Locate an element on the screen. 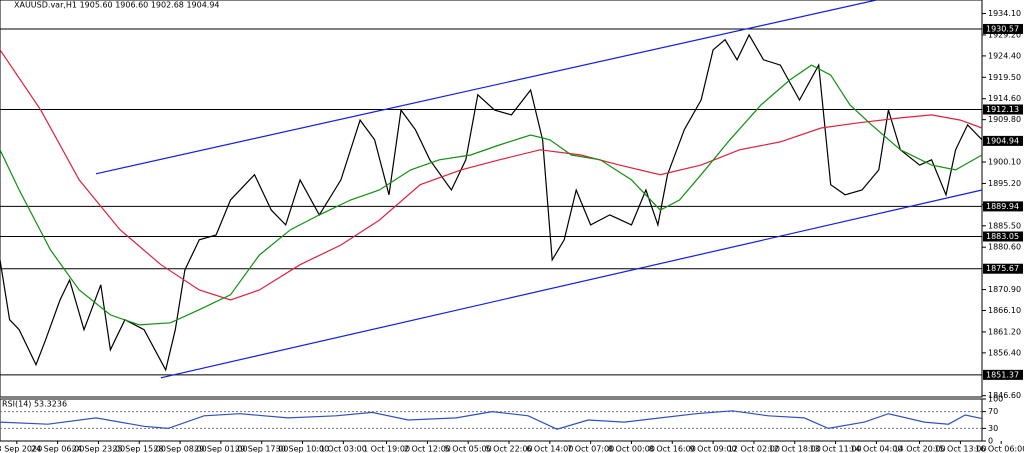 This screenshot has height=453, width=1024. x-tick-label: 9 Oct 09:00 is located at coordinates (713, 449).